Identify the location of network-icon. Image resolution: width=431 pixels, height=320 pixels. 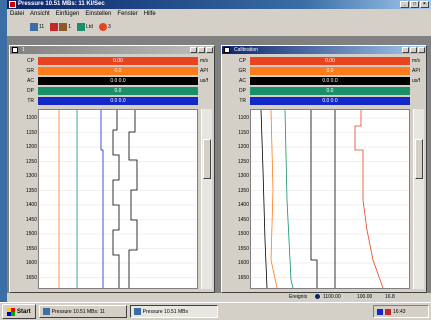
(380, 311).